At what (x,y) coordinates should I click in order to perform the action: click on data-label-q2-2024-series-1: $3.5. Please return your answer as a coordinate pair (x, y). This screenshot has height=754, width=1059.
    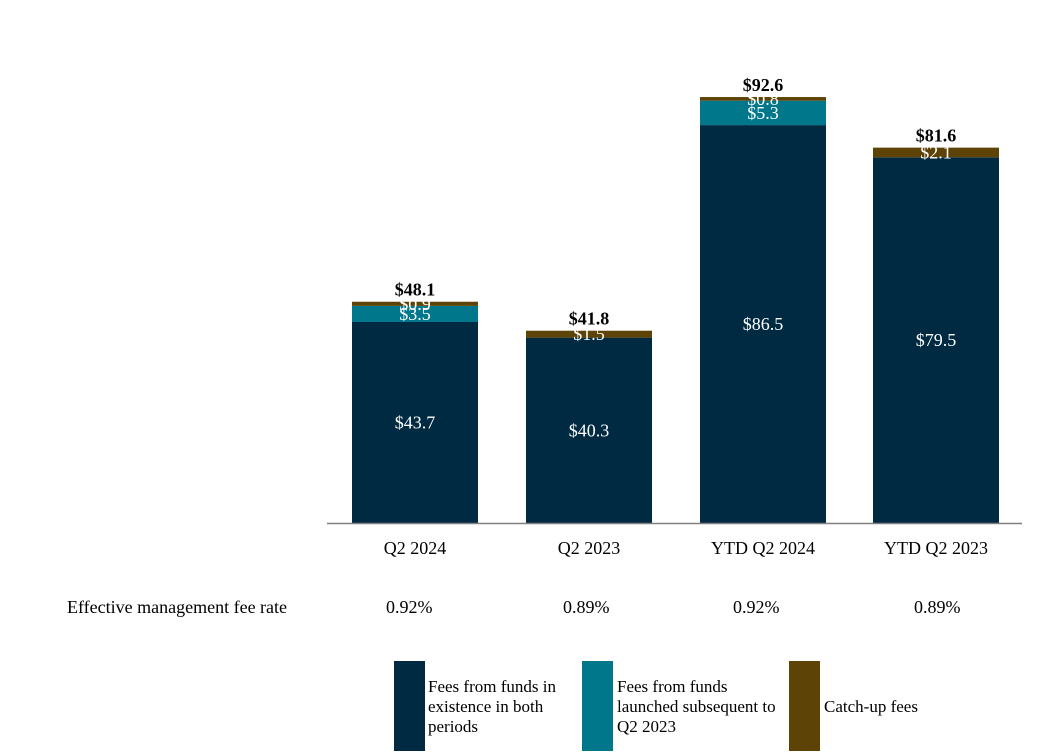
    Looking at the image, I should click on (415, 314).